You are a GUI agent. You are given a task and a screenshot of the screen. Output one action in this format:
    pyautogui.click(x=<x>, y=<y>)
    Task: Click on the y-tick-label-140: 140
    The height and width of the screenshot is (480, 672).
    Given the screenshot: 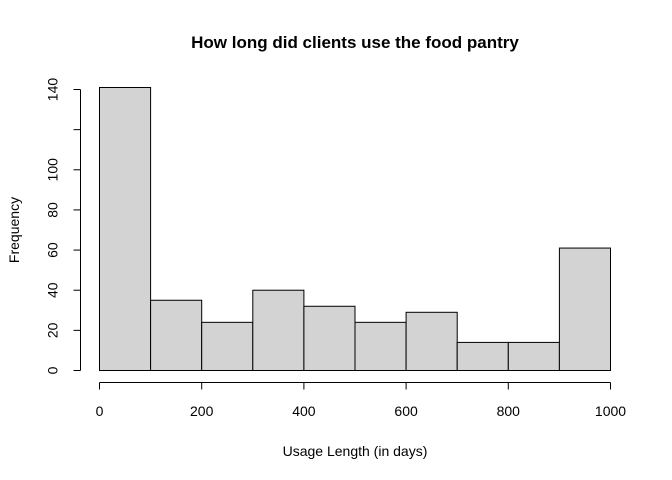 What is the action you would take?
    pyautogui.click(x=53, y=90)
    